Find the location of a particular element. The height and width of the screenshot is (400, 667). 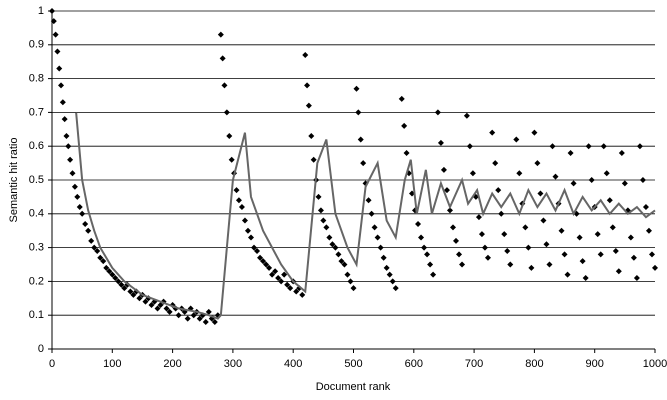

y-tick-label: 0.2 is located at coordinates (36, 281).